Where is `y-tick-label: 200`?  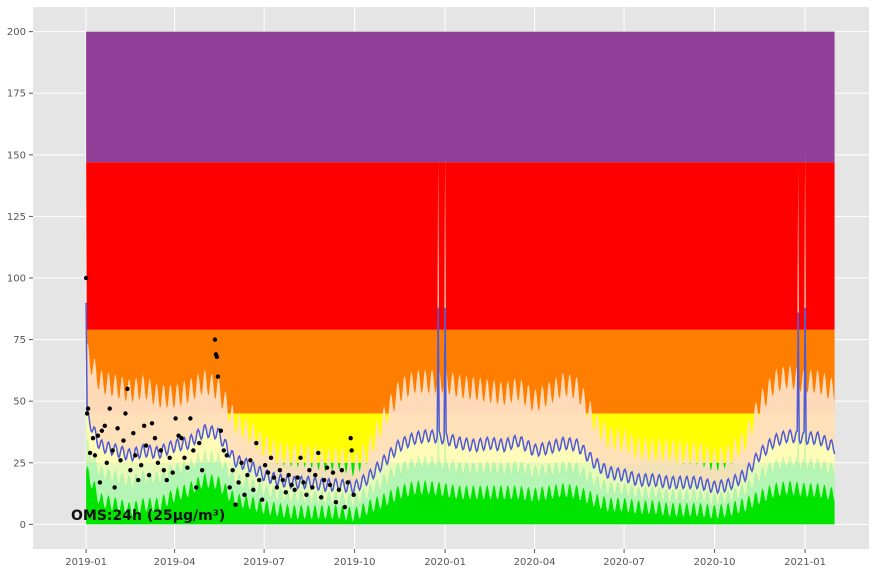
y-tick-label: 200 is located at coordinates (16, 32).